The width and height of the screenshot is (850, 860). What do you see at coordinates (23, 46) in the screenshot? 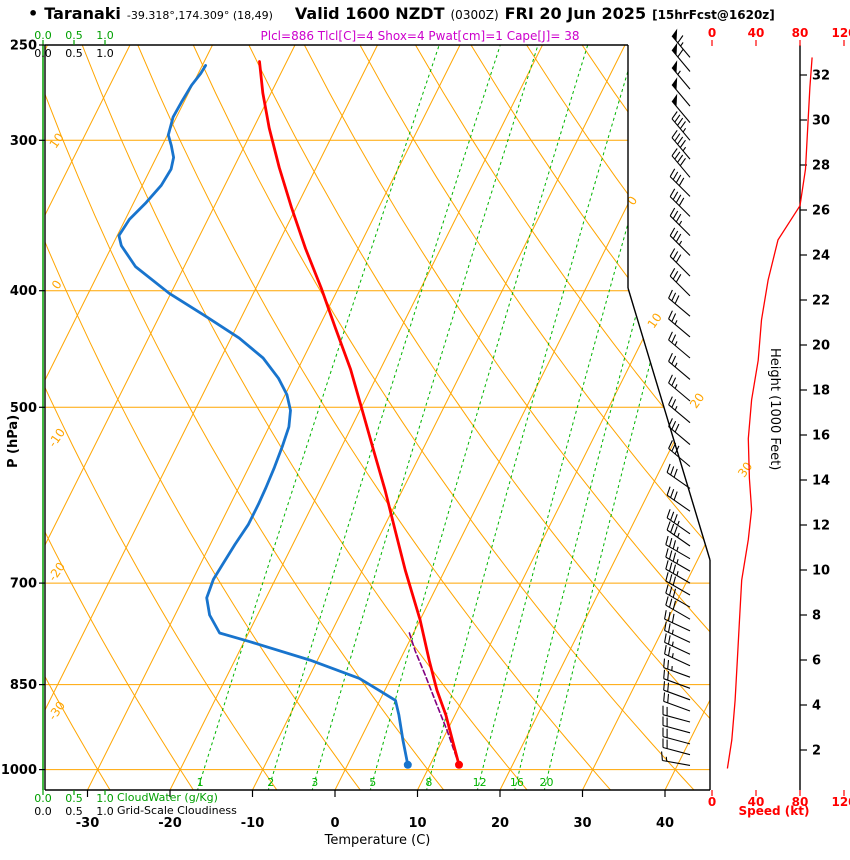
I see `svg-text: 250` at bounding box center [23, 46].